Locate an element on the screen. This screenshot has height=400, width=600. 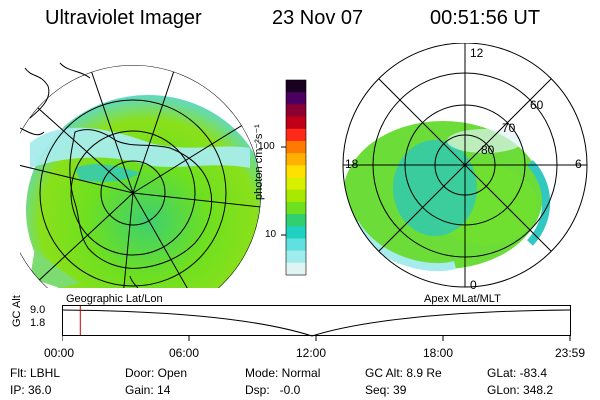
glon-status: GLon: 348.2 is located at coordinates (520, 390).